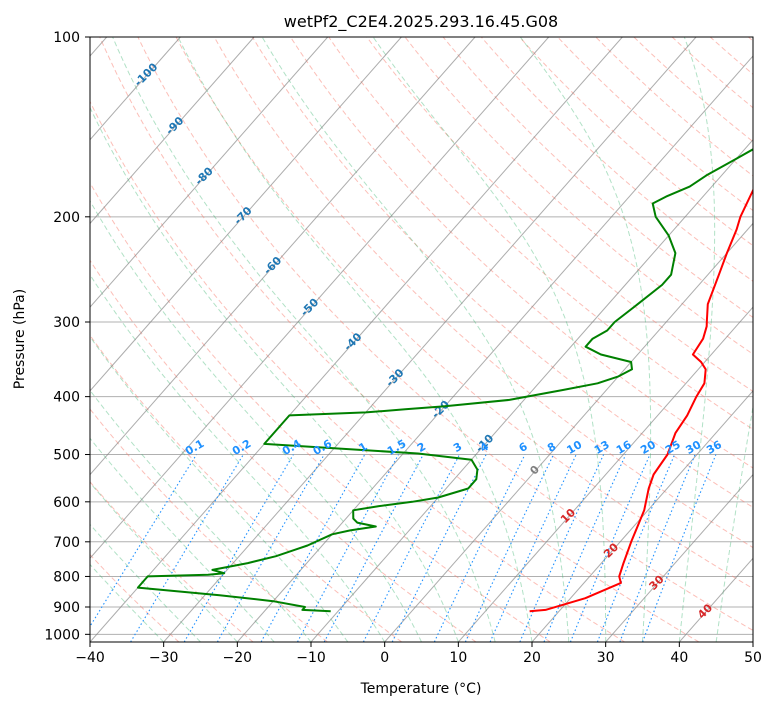 The height and width of the screenshot is (708, 775). Describe the element at coordinates (62, 635) in the screenshot. I see `y-tick-label: 1000` at that location.